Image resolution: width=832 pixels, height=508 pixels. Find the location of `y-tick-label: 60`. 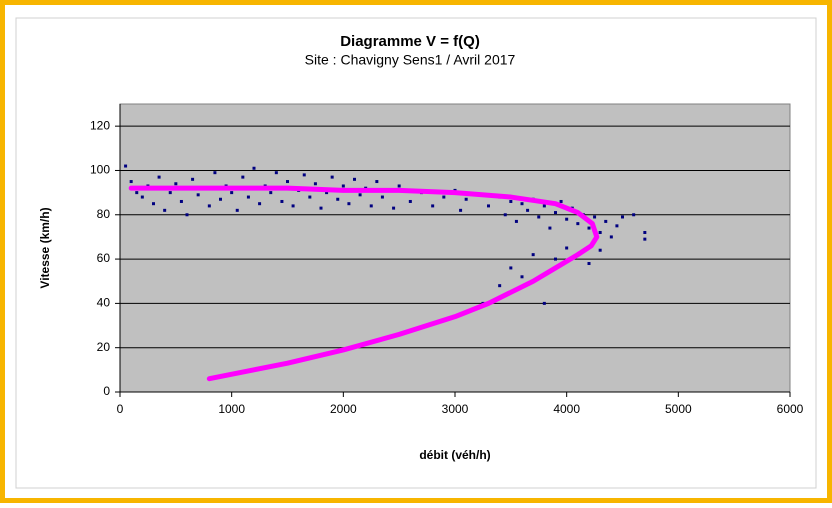

y-tick-label: 60 is located at coordinates (104, 258).